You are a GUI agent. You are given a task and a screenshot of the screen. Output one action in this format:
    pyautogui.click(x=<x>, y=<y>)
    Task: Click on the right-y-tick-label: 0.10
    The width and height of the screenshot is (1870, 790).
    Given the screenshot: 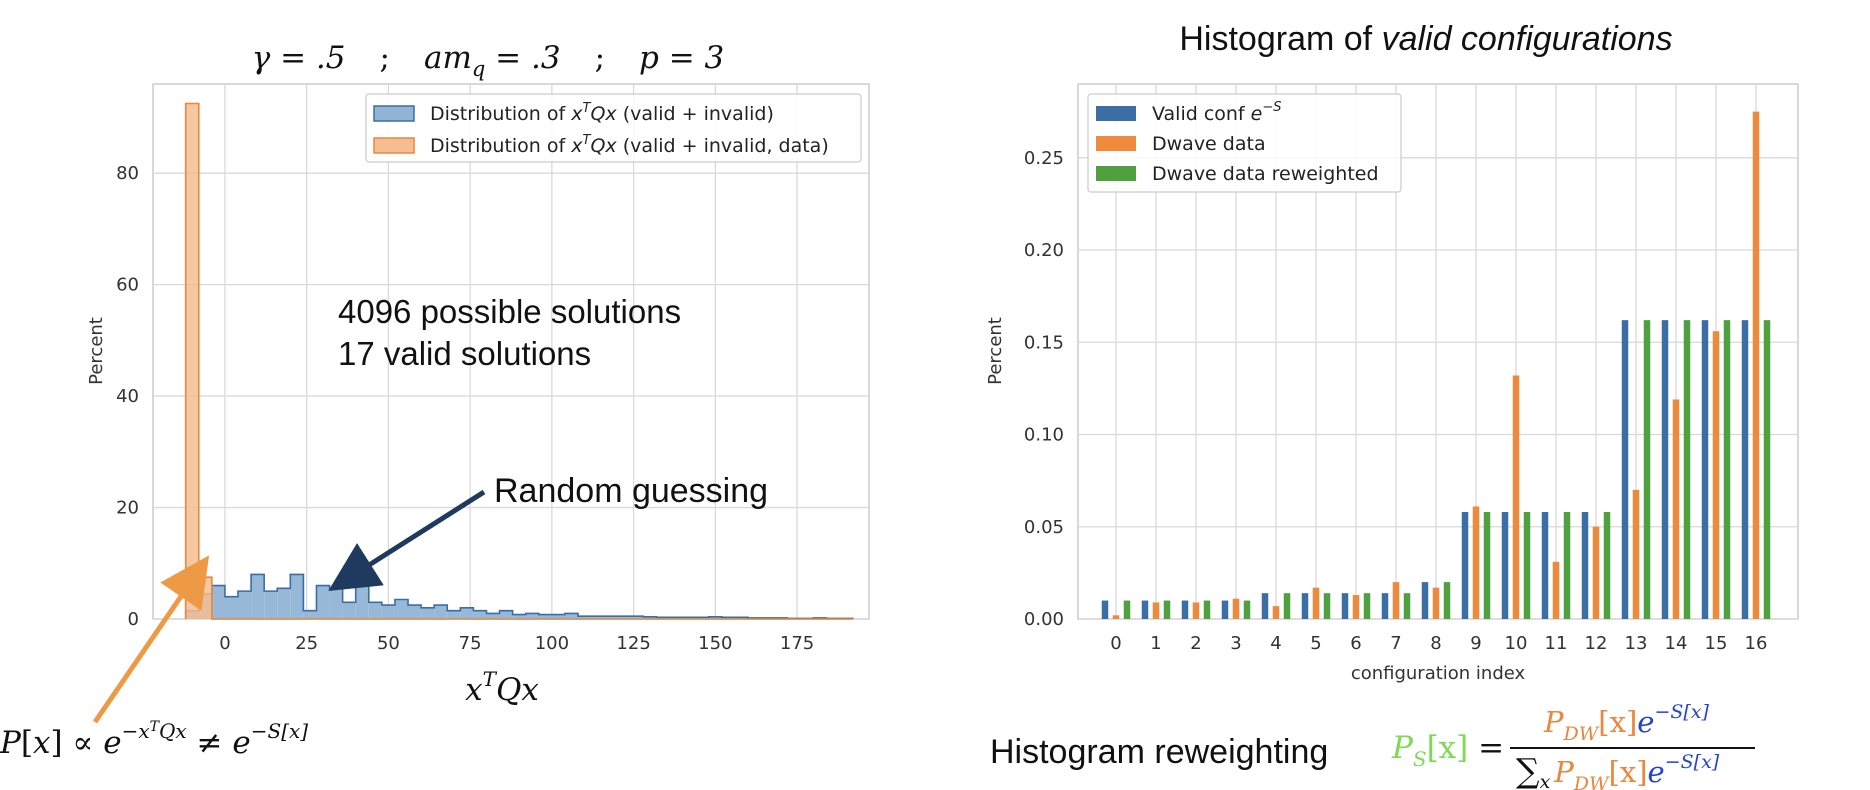 What is the action you would take?
    pyautogui.click(x=1044, y=435)
    